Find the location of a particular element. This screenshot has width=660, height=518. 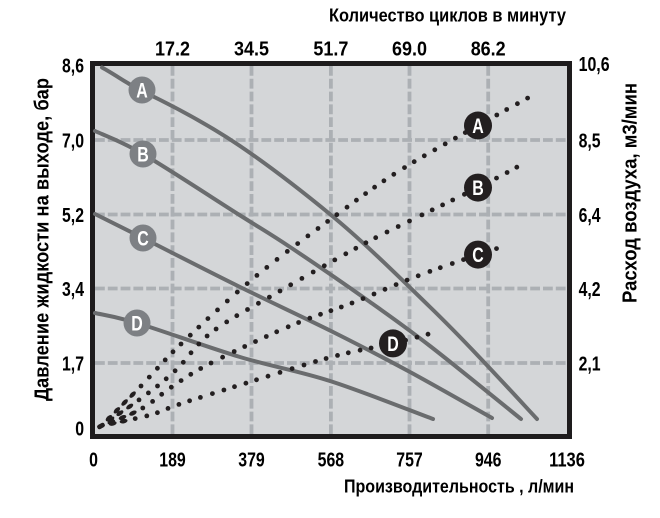

svg-text: 7,0 is located at coordinates (73, 141).